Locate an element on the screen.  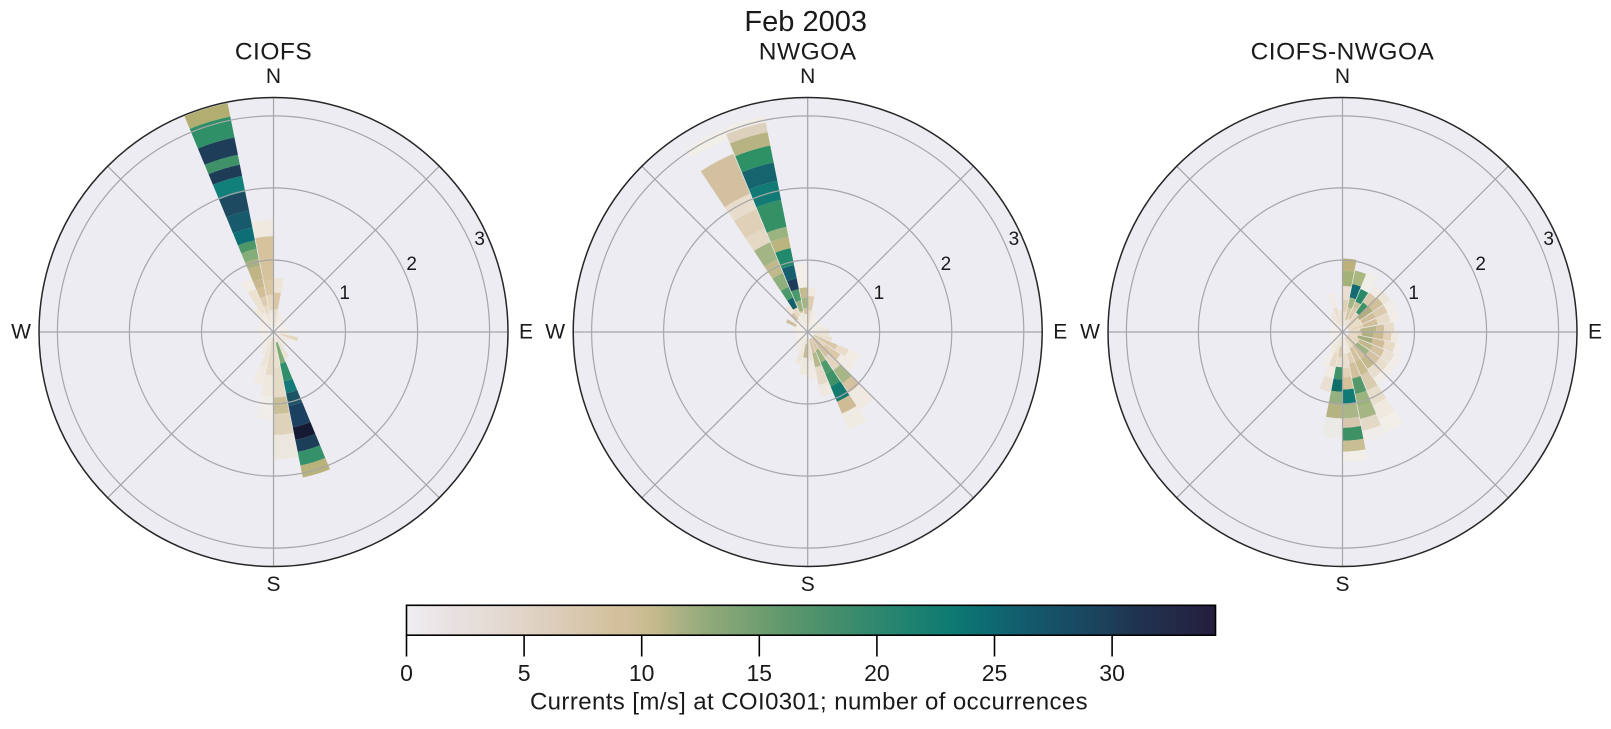
svg-text: 5 is located at coordinates (524, 673).